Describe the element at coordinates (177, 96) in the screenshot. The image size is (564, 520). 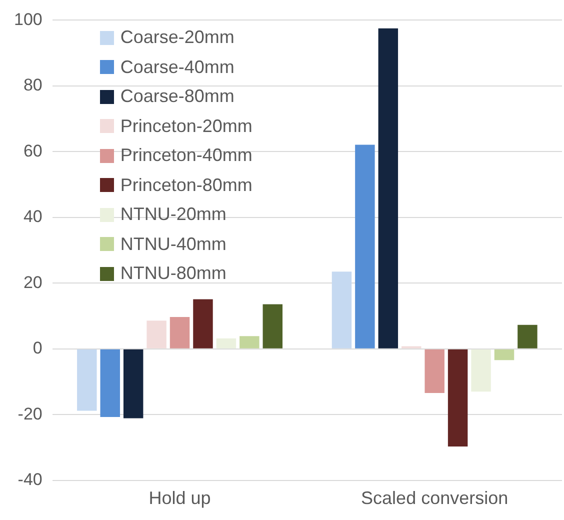
I see `legend-label: Coarse-80mm` at that location.